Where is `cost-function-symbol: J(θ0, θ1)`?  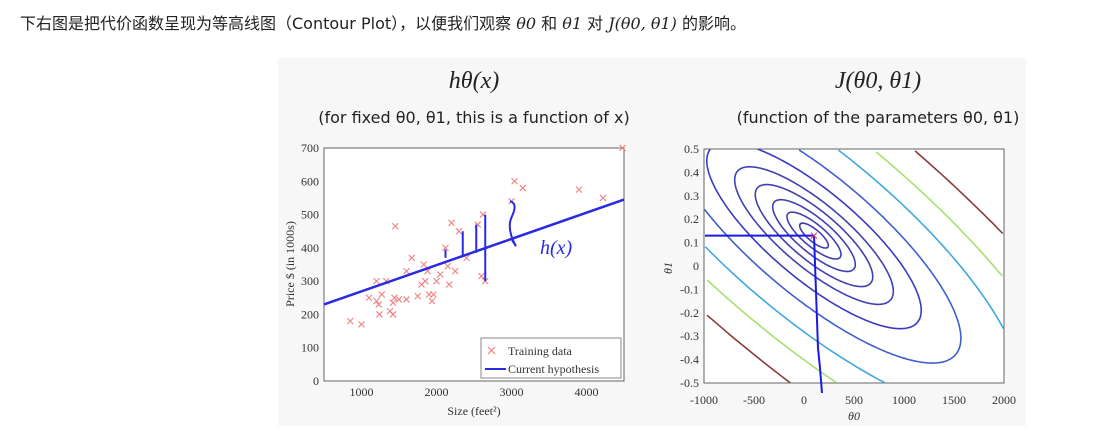
cost-function-symbol: J(θ0, θ1) is located at coordinates (642, 23).